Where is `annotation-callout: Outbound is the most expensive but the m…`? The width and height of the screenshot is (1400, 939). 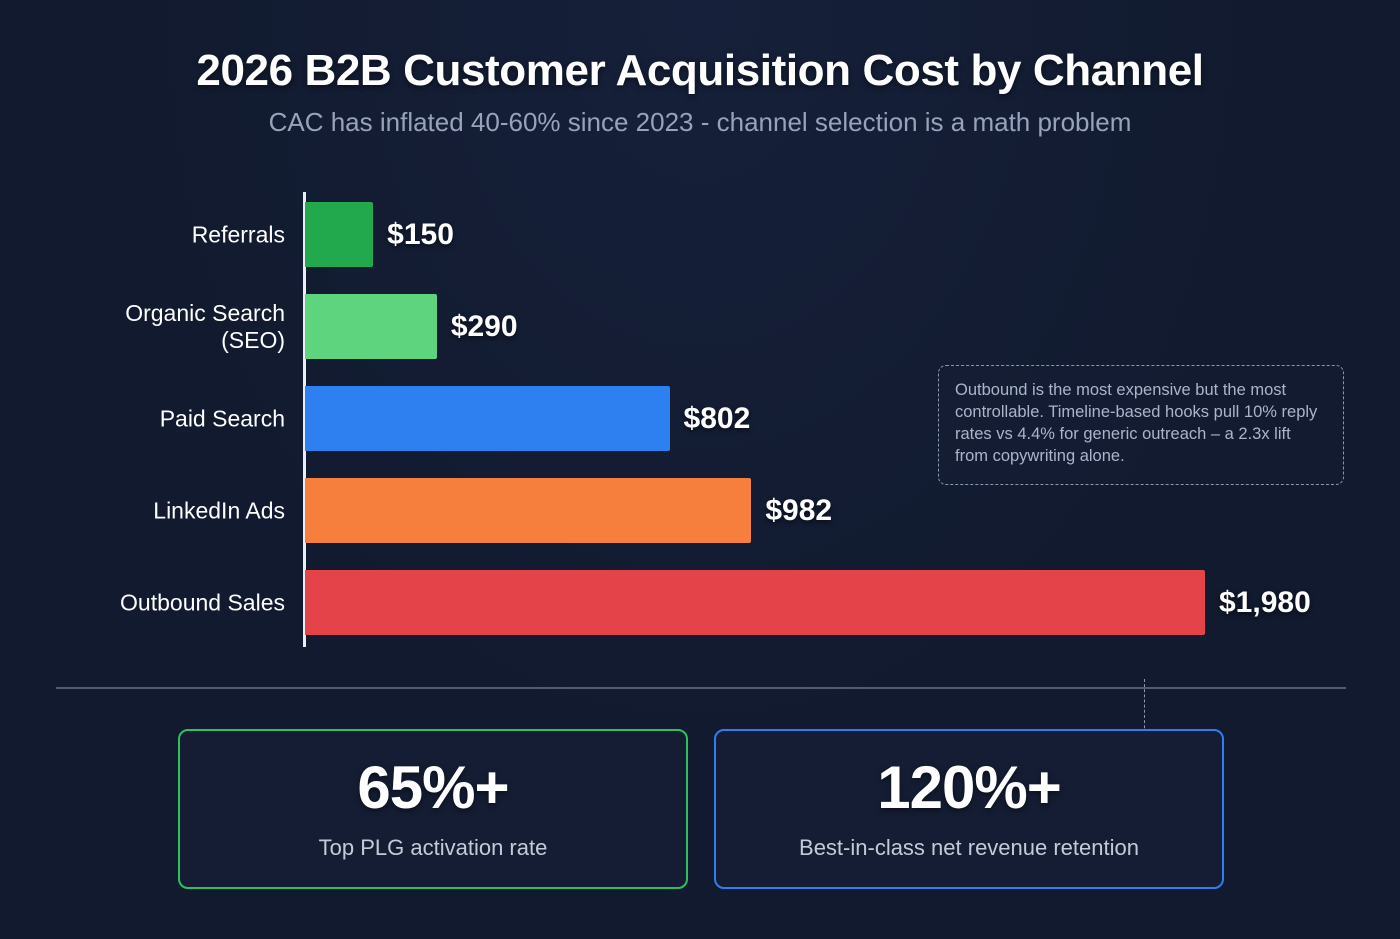 annotation-callout: Outbound is the most expensive but the m… is located at coordinates (1141, 425).